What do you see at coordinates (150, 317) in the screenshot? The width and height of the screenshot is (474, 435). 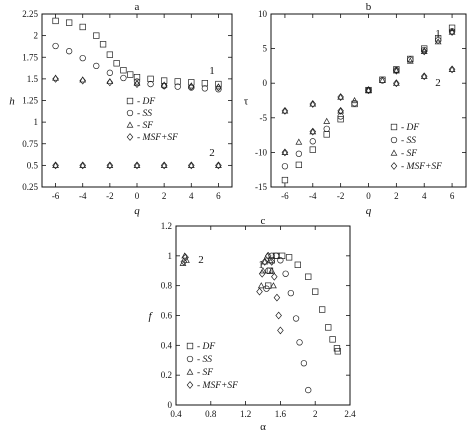 I see `y-axis-label: f` at bounding box center [150, 317].